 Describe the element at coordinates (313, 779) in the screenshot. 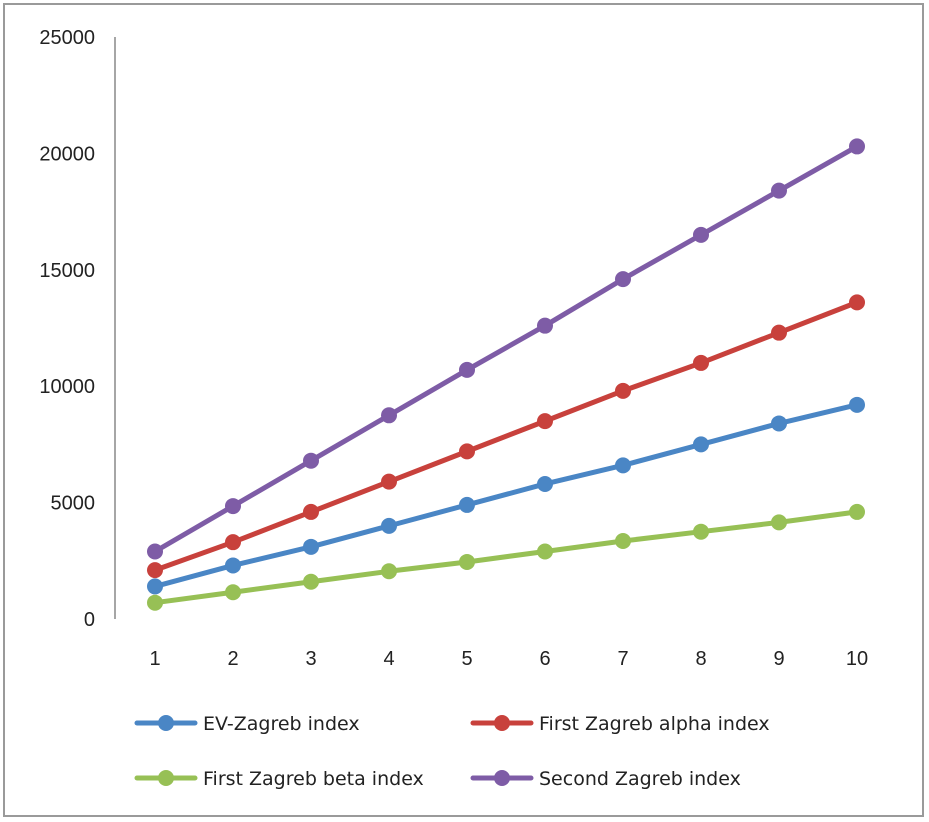

I see `legend-label: First Zagreb beta index` at that location.